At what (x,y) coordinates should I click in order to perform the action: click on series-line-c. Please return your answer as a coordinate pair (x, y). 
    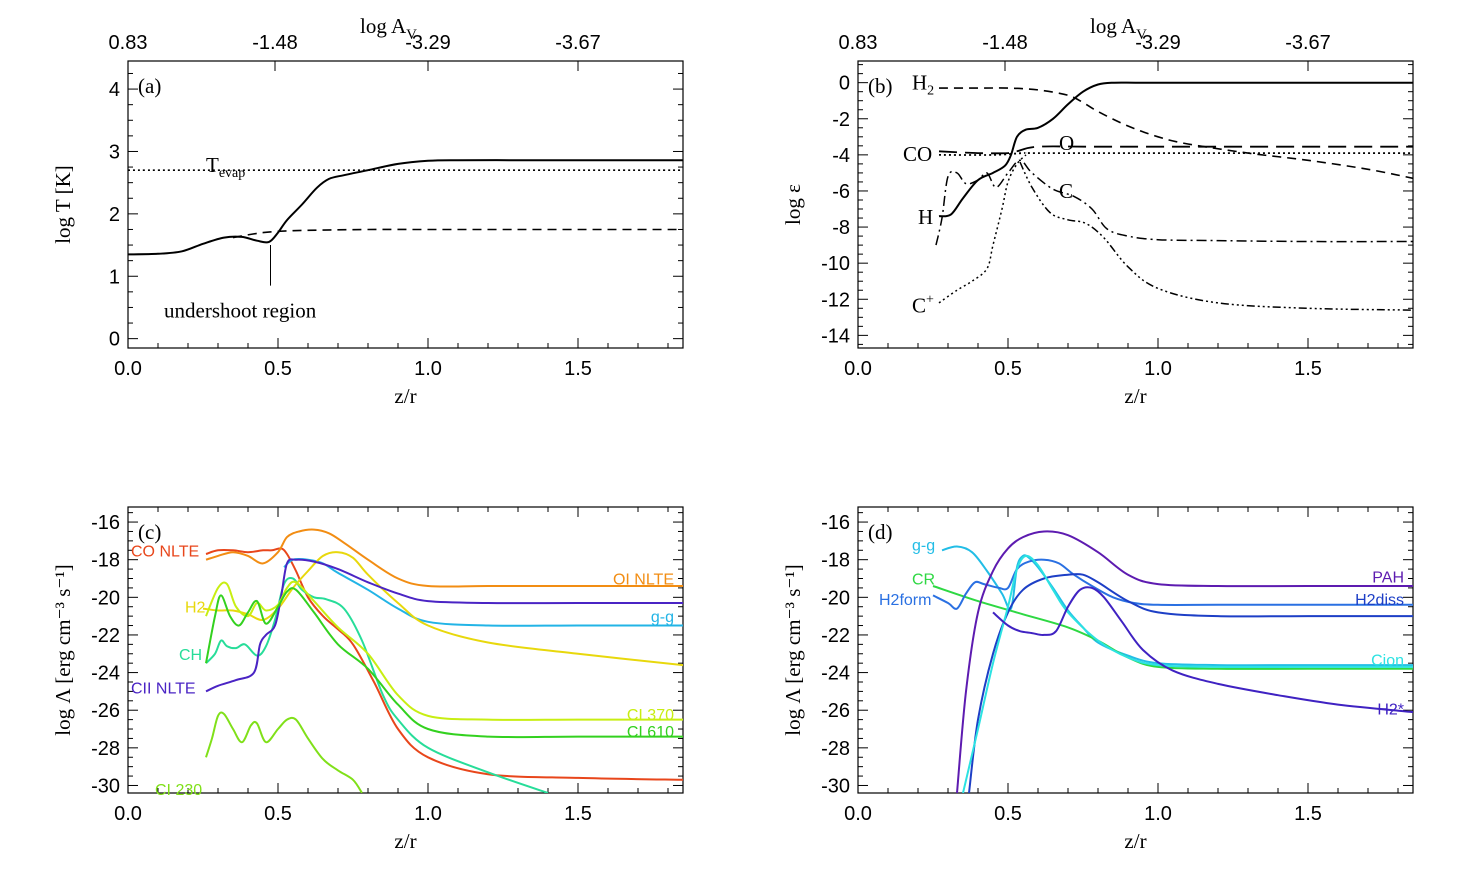
    Looking at the image, I should click on (1174, 202).